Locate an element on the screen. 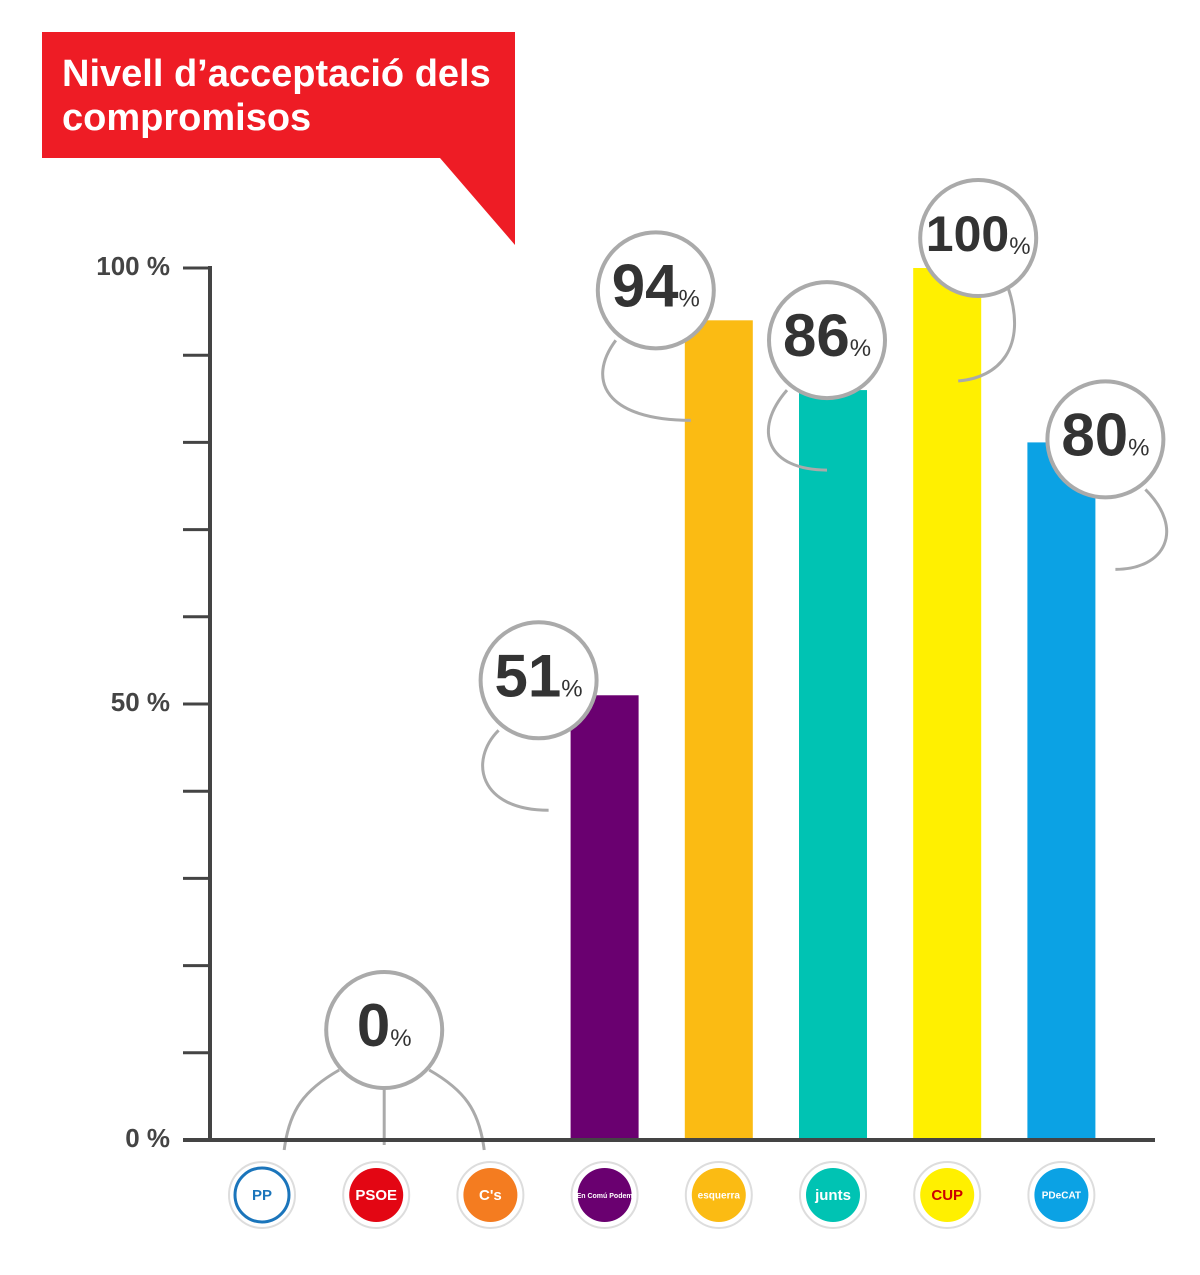 The height and width of the screenshot is (1275, 1200). value-label: 94% is located at coordinates (656, 285).